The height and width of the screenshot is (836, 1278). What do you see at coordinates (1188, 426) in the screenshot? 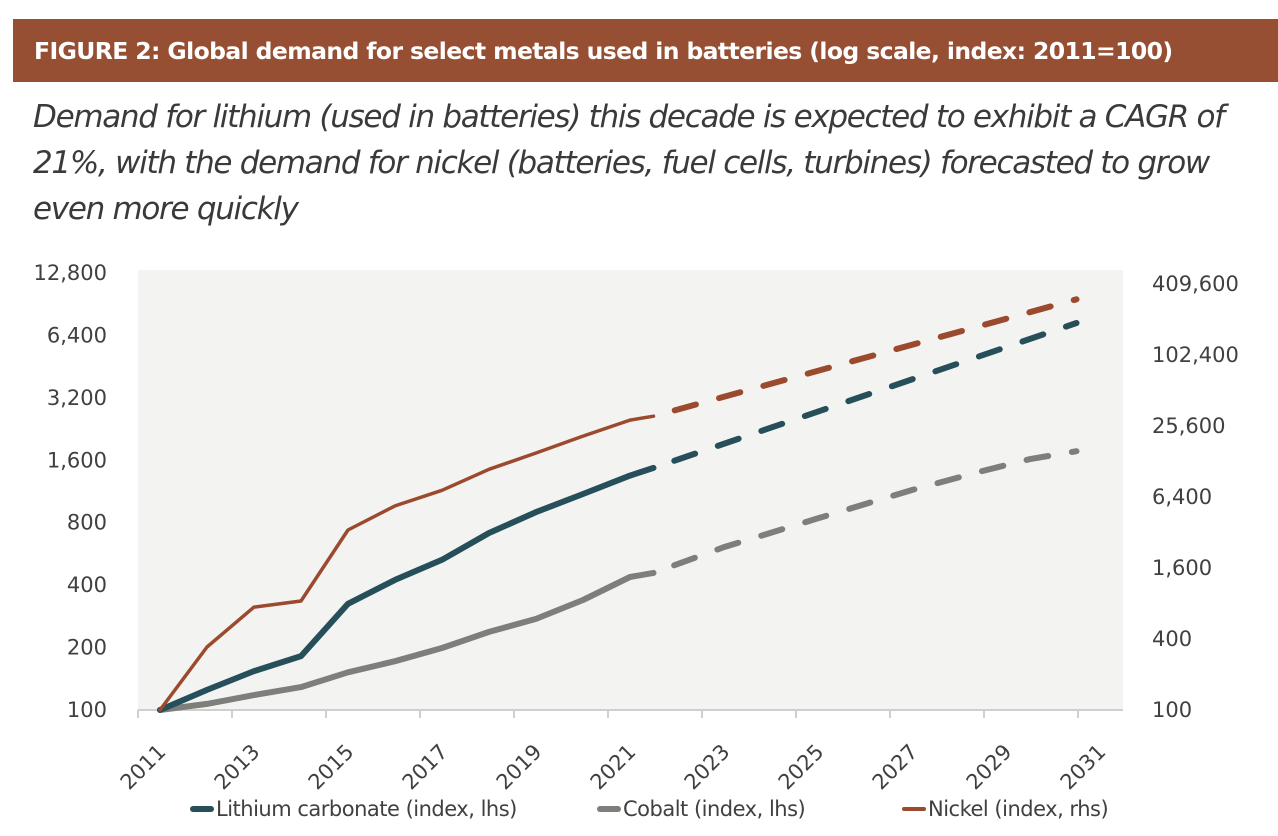
I see `y-right-tick-label: 25,600` at bounding box center [1188, 426].